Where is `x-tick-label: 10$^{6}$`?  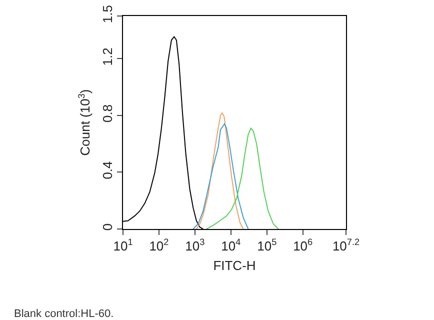 x-tick-label: 10$^{6}$ is located at coordinates (303, 245).